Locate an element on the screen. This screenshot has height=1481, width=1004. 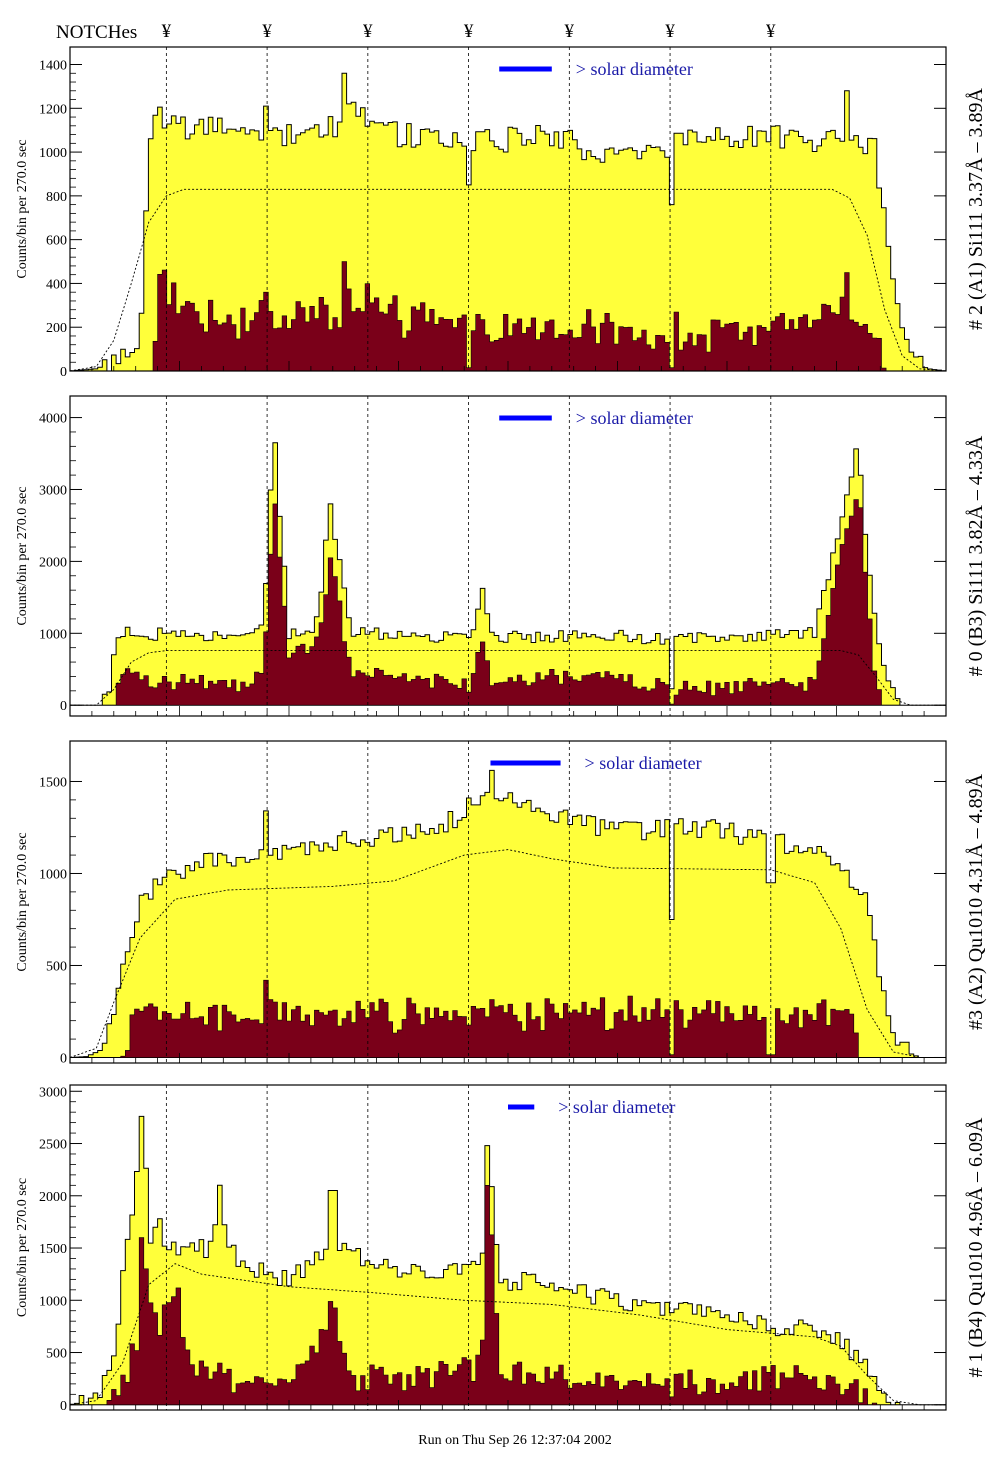
notches-label: NOTCHes is located at coordinates (96, 32).